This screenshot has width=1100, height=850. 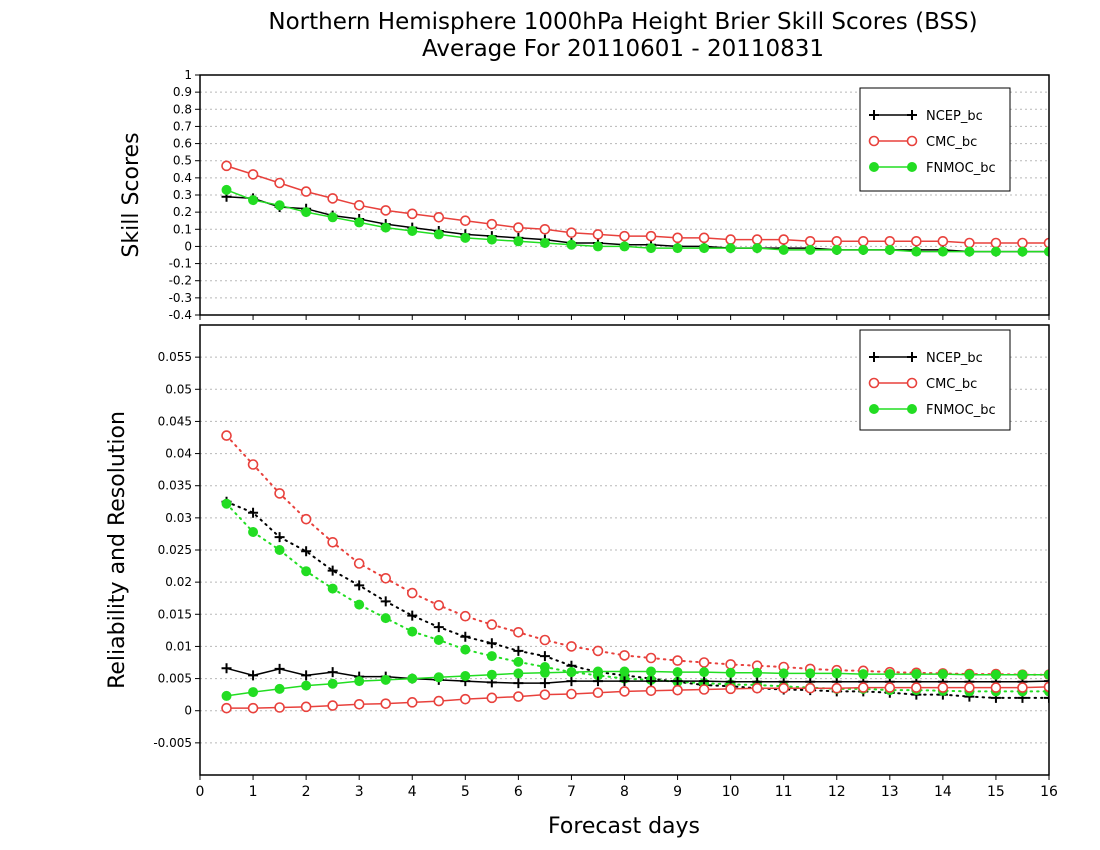 I want to click on legend-box, so click(x=935, y=380).